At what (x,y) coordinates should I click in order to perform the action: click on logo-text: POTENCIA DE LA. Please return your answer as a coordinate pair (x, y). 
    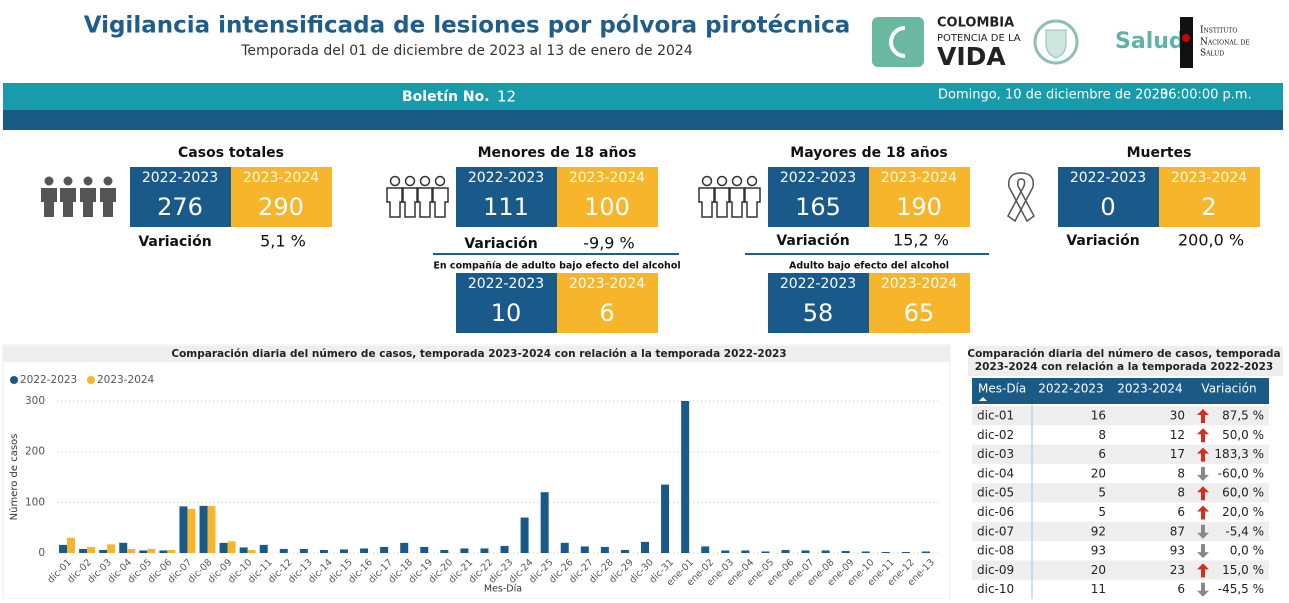
    Looking at the image, I should click on (979, 38).